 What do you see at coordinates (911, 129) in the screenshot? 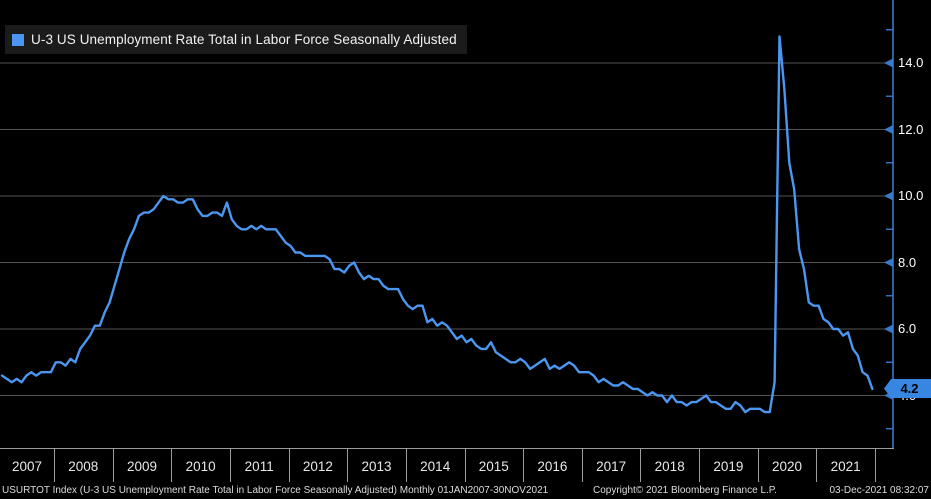
I see `y-axis-label: 12.0` at bounding box center [911, 129].